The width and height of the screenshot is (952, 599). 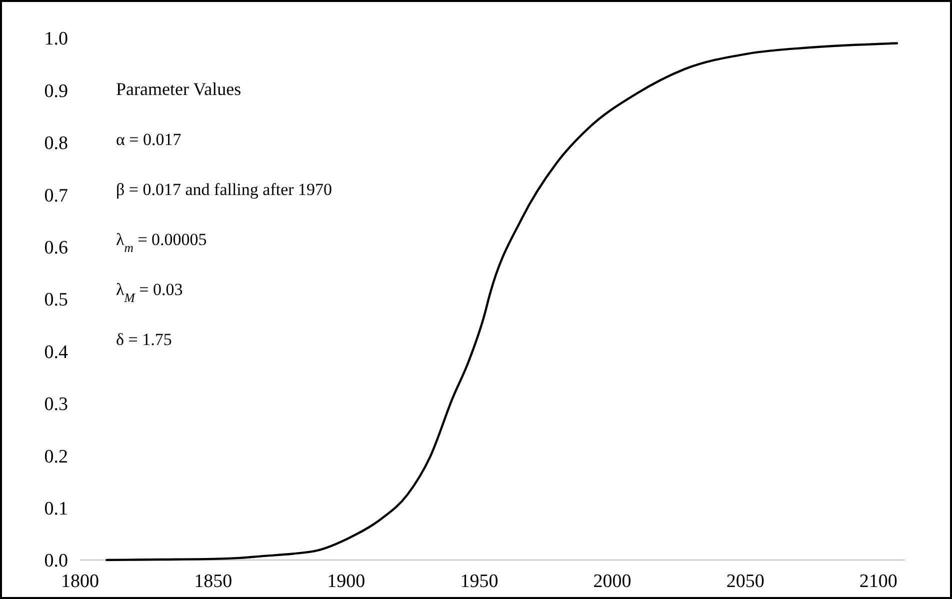 I want to click on x-tick-label: 1900, so click(x=346, y=581).